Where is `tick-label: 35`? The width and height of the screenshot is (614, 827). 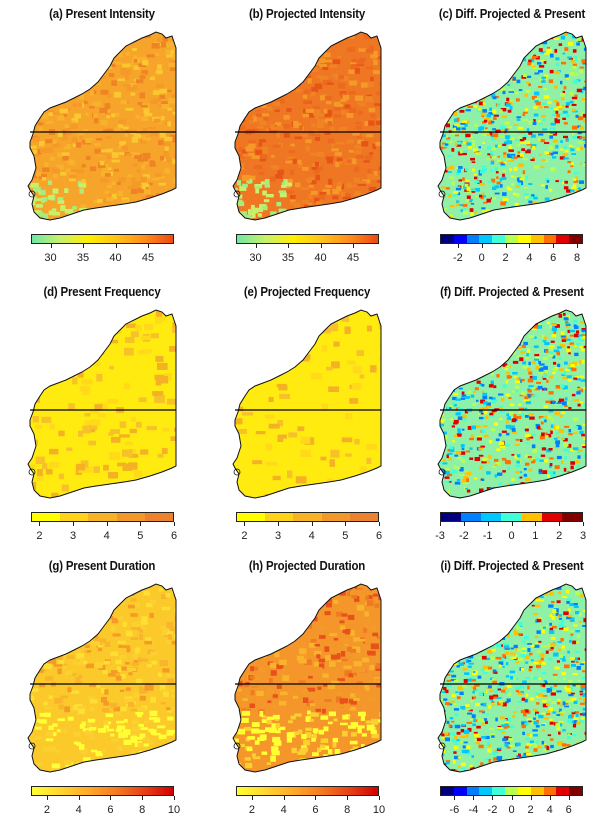
tick-label: 35 is located at coordinates (288, 258).